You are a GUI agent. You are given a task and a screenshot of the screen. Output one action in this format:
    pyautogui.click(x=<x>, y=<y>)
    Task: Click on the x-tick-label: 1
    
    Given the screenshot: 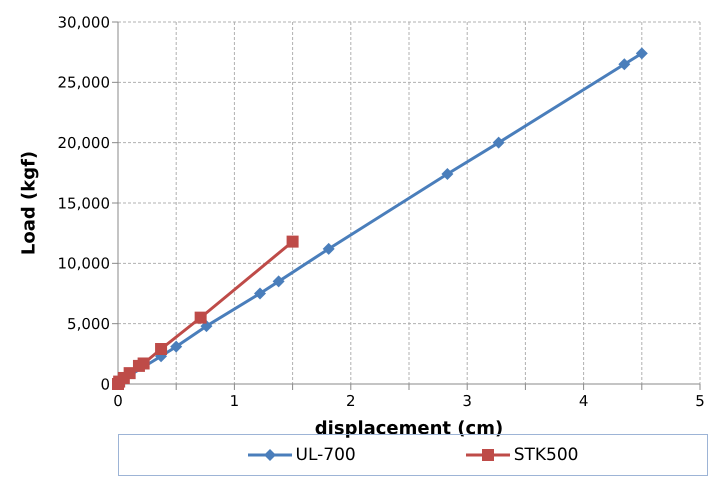 What is the action you would take?
    pyautogui.click(x=235, y=401)
    